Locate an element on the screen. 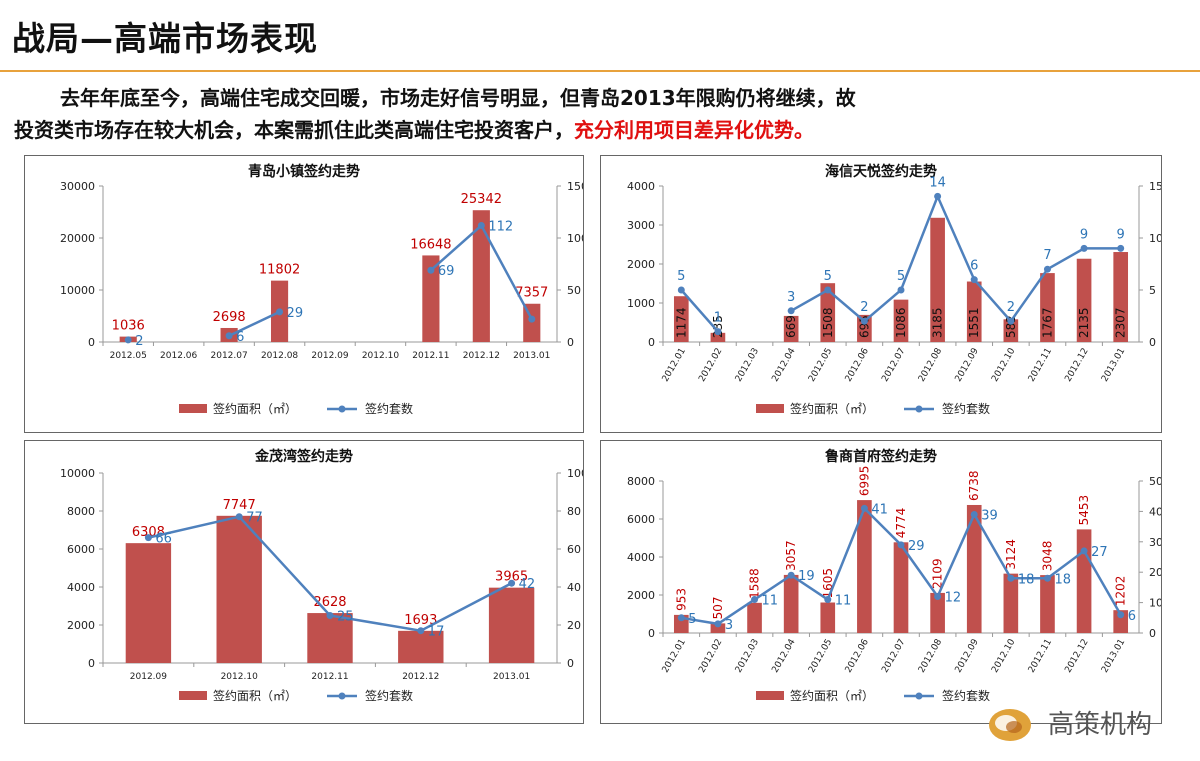 The width and height of the screenshot is (1200, 761). bar-value-label: 11802 is located at coordinates (279, 270).